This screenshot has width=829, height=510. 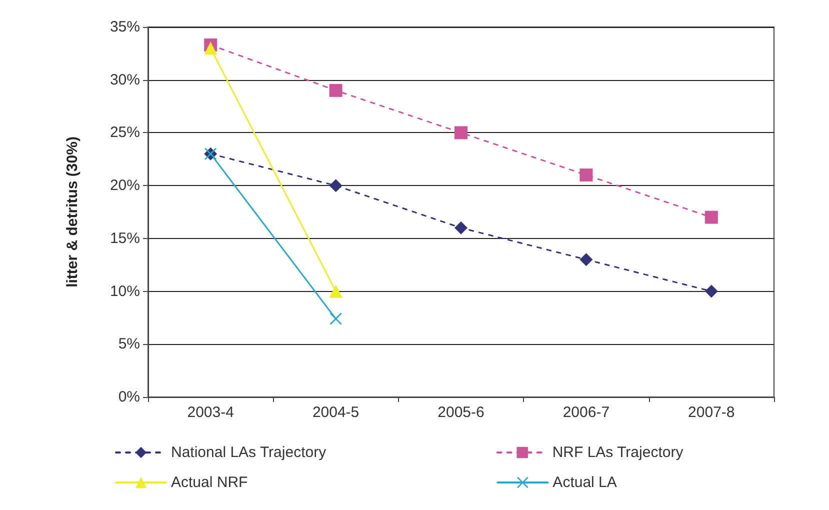 What do you see at coordinates (129, 397) in the screenshot?
I see `y-tick-label: 0%` at bounding box center [129, 397].